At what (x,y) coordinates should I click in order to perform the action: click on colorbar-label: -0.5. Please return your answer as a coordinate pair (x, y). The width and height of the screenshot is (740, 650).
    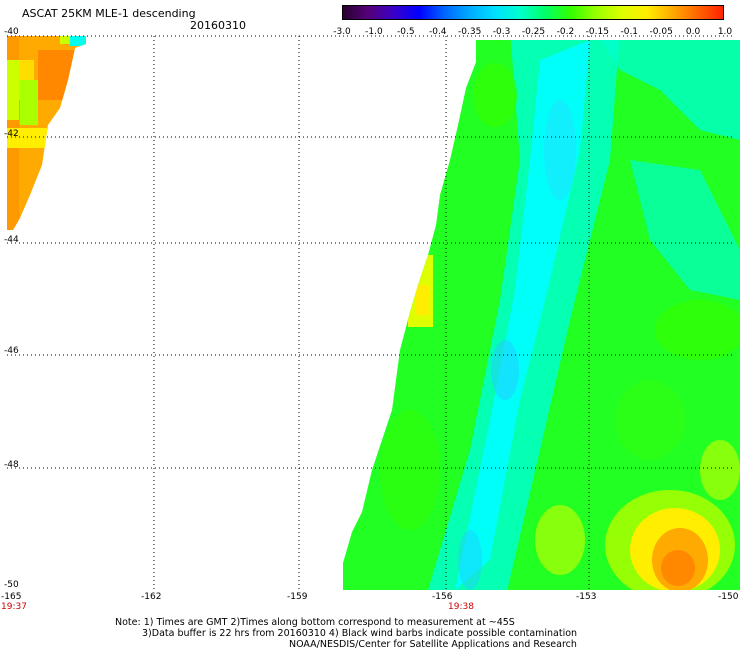
    Looking at the image, I should click on (406, 32).